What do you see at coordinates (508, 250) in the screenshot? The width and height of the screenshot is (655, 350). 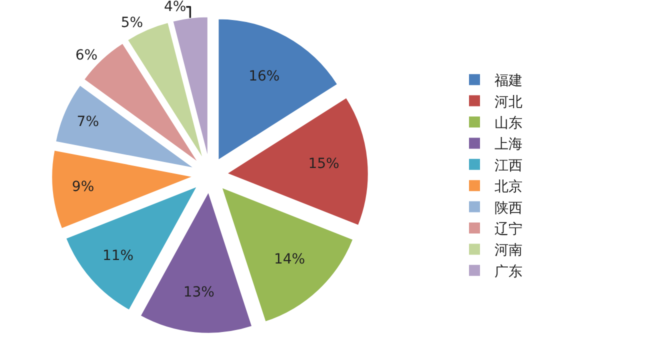 I see `legend-label: 河南` at bounding box center [508, 250].